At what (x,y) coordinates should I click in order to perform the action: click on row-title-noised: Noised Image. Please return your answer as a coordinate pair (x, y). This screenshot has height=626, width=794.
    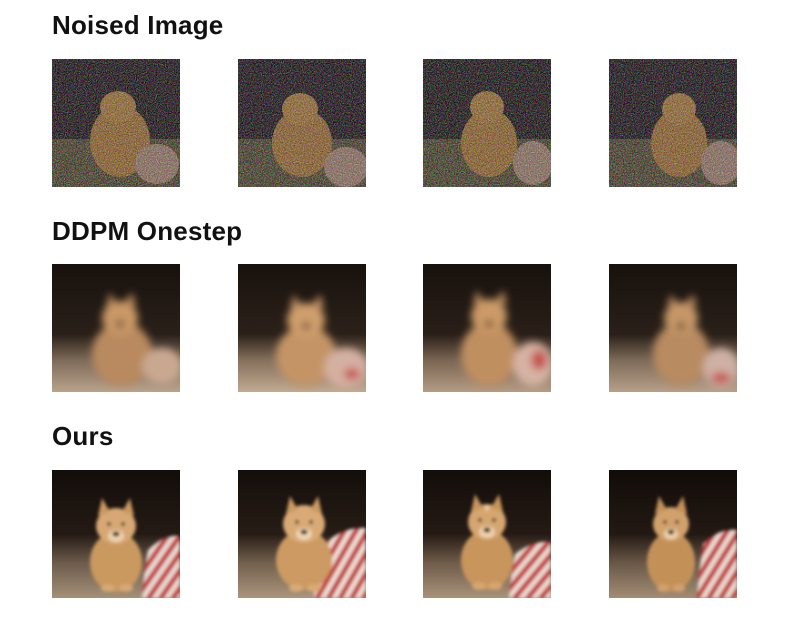
    Looking at the image, I should click on (138, 25).